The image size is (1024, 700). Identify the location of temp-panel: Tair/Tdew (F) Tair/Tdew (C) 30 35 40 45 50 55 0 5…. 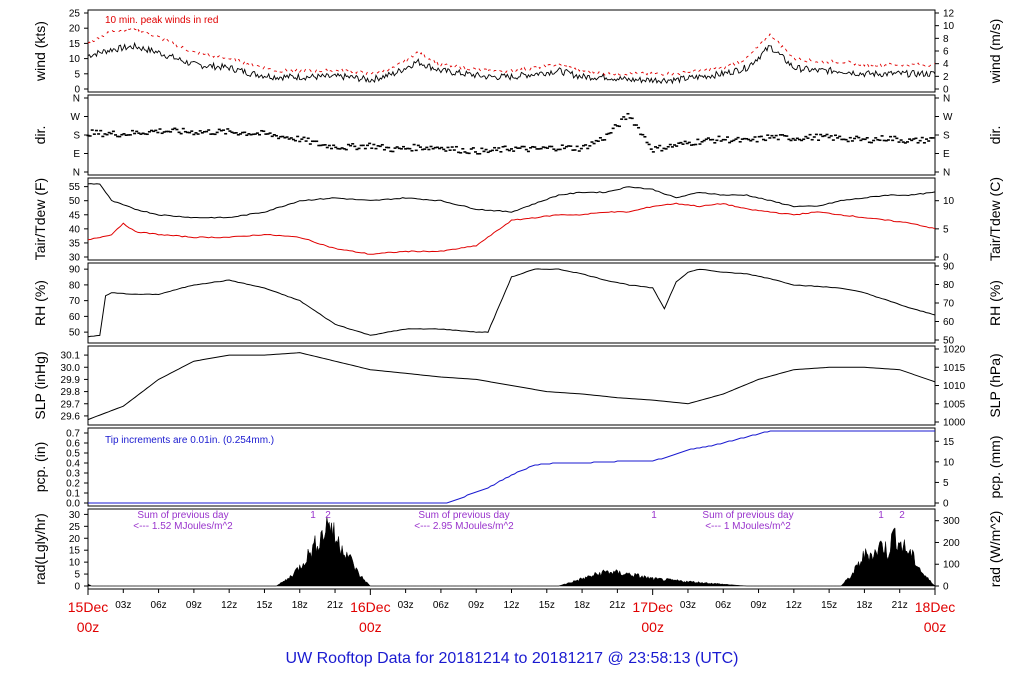
(517, 220).